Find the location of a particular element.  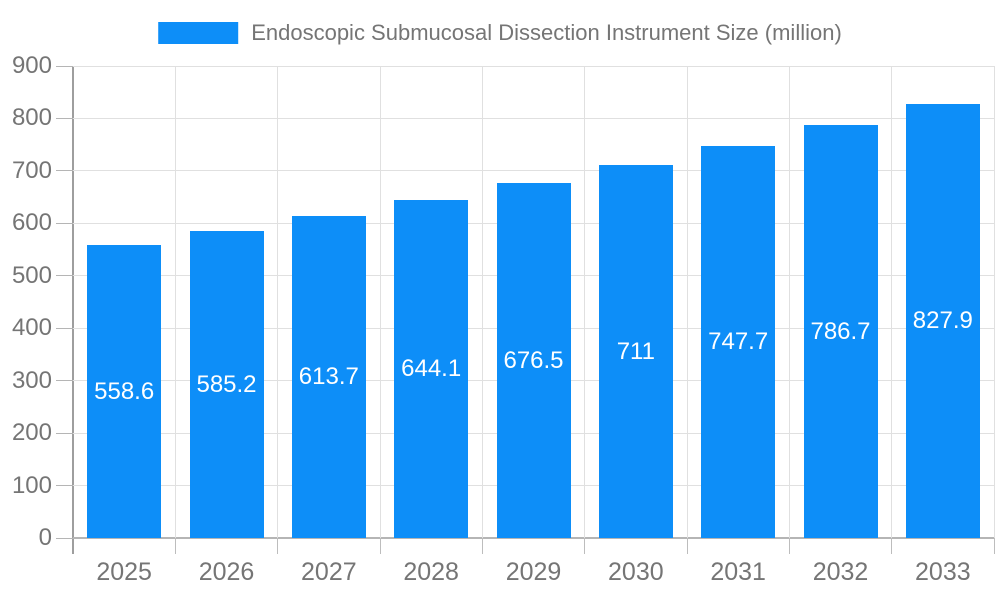

legend-swatch is located at coordinates (198, 33).